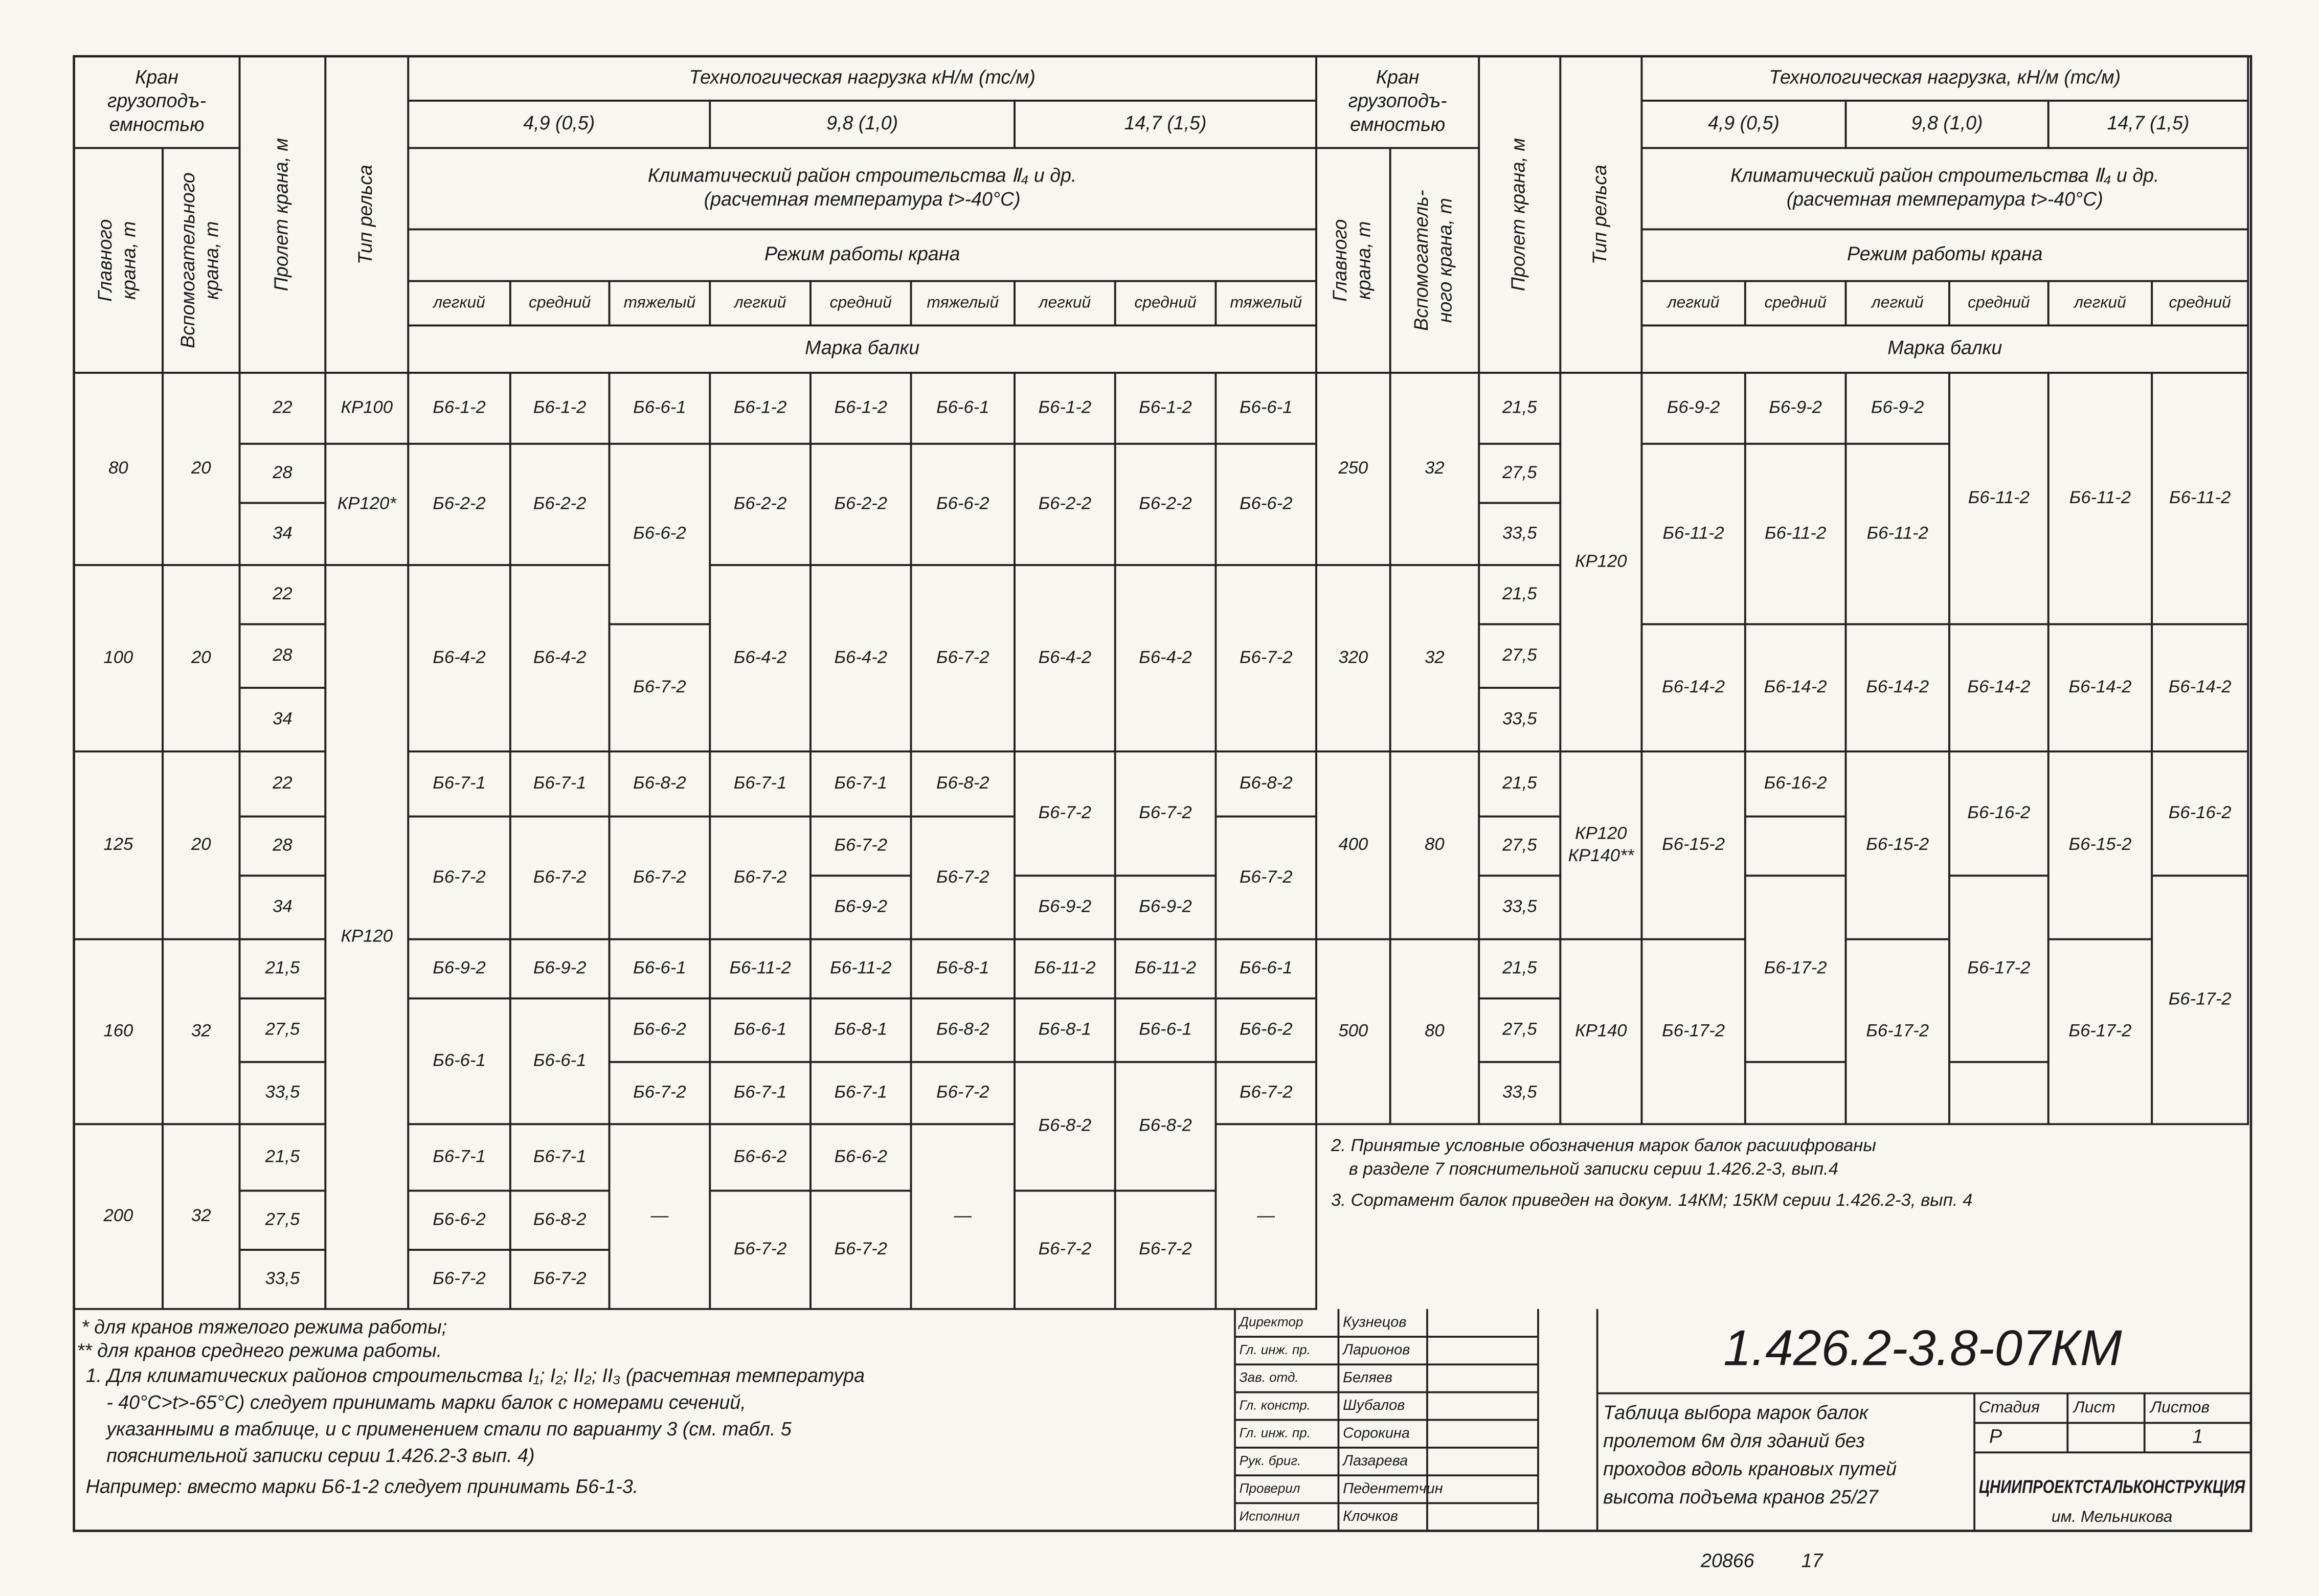 This screenshot has width=2319, height=1596. Describe the element at coordinates (282, 593) in the screenshot. I see `cell-text: 22` at that location.